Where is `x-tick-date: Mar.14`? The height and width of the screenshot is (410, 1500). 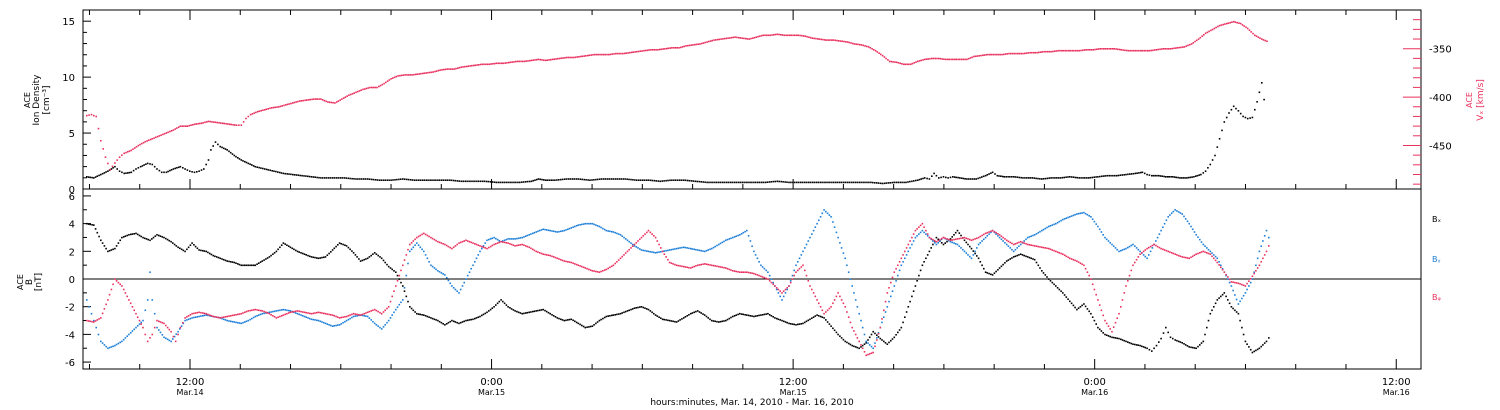 x-tick-date: Mar.14 is located at coordinates (189, 392).